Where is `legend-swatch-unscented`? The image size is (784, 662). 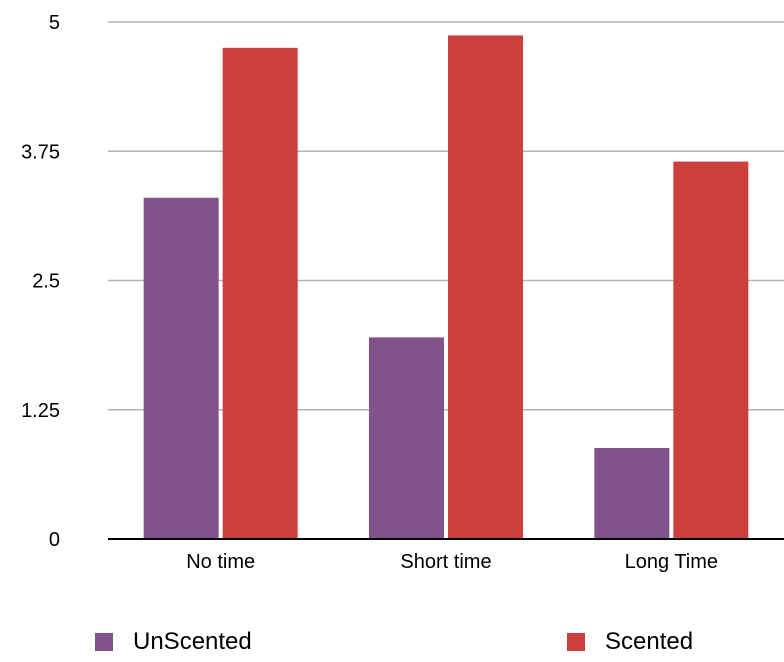 legend-swatch-unscented is located at coordinates (104, 642).